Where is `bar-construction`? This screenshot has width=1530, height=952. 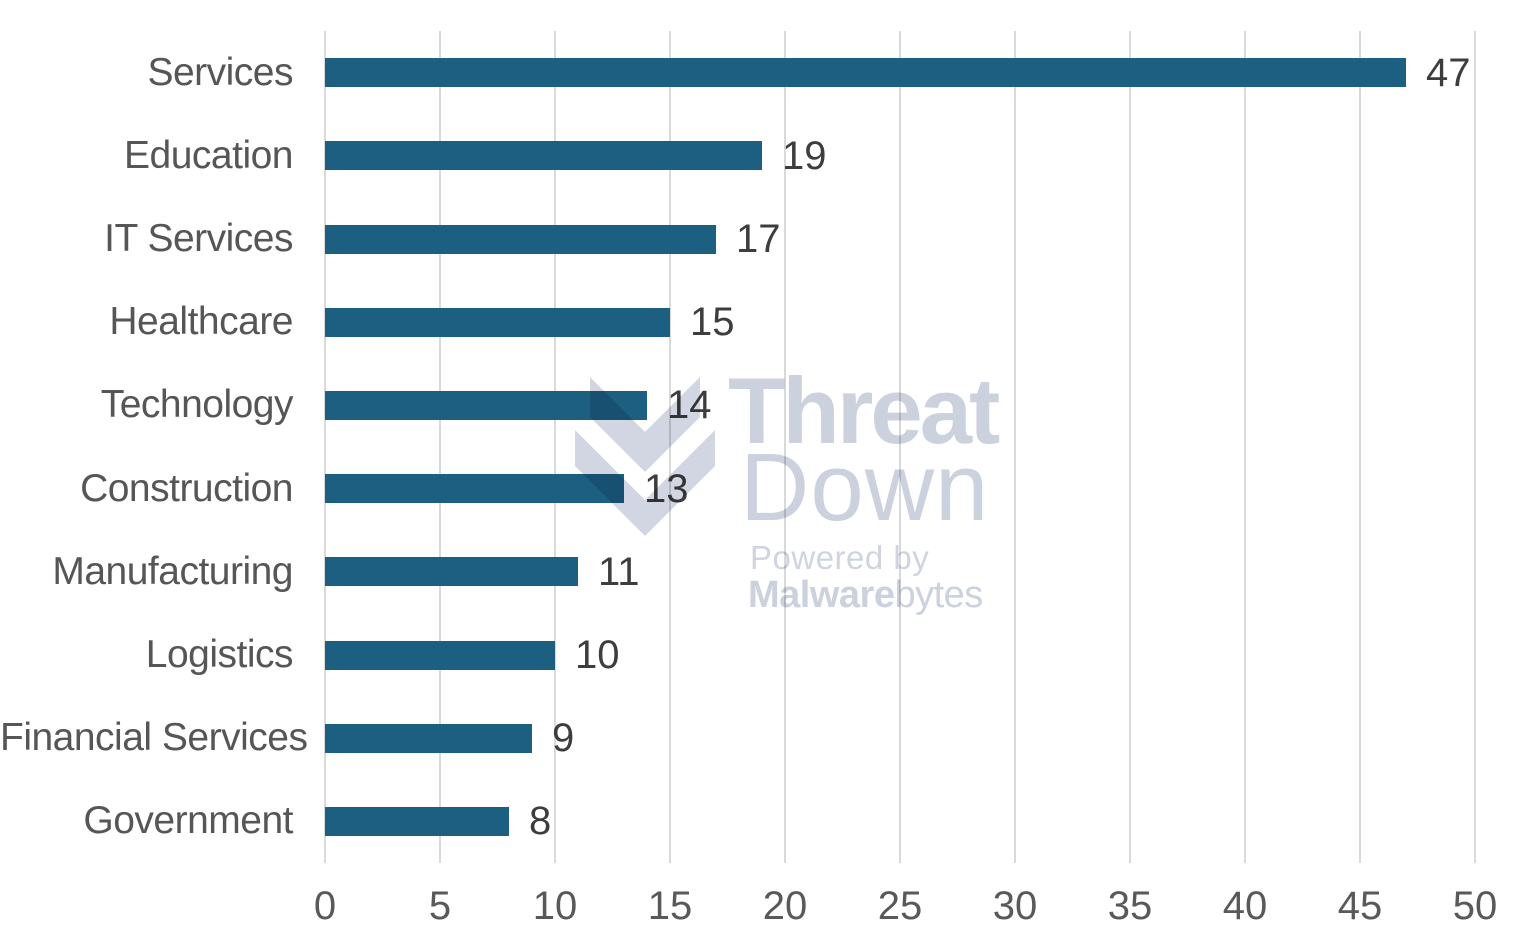 bar-construction is located at coordinates (474, 489).